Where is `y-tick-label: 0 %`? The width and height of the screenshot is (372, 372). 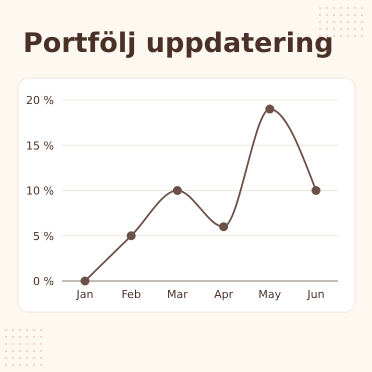
y-tick-label: 0 % is located at coordinates (43, 281).